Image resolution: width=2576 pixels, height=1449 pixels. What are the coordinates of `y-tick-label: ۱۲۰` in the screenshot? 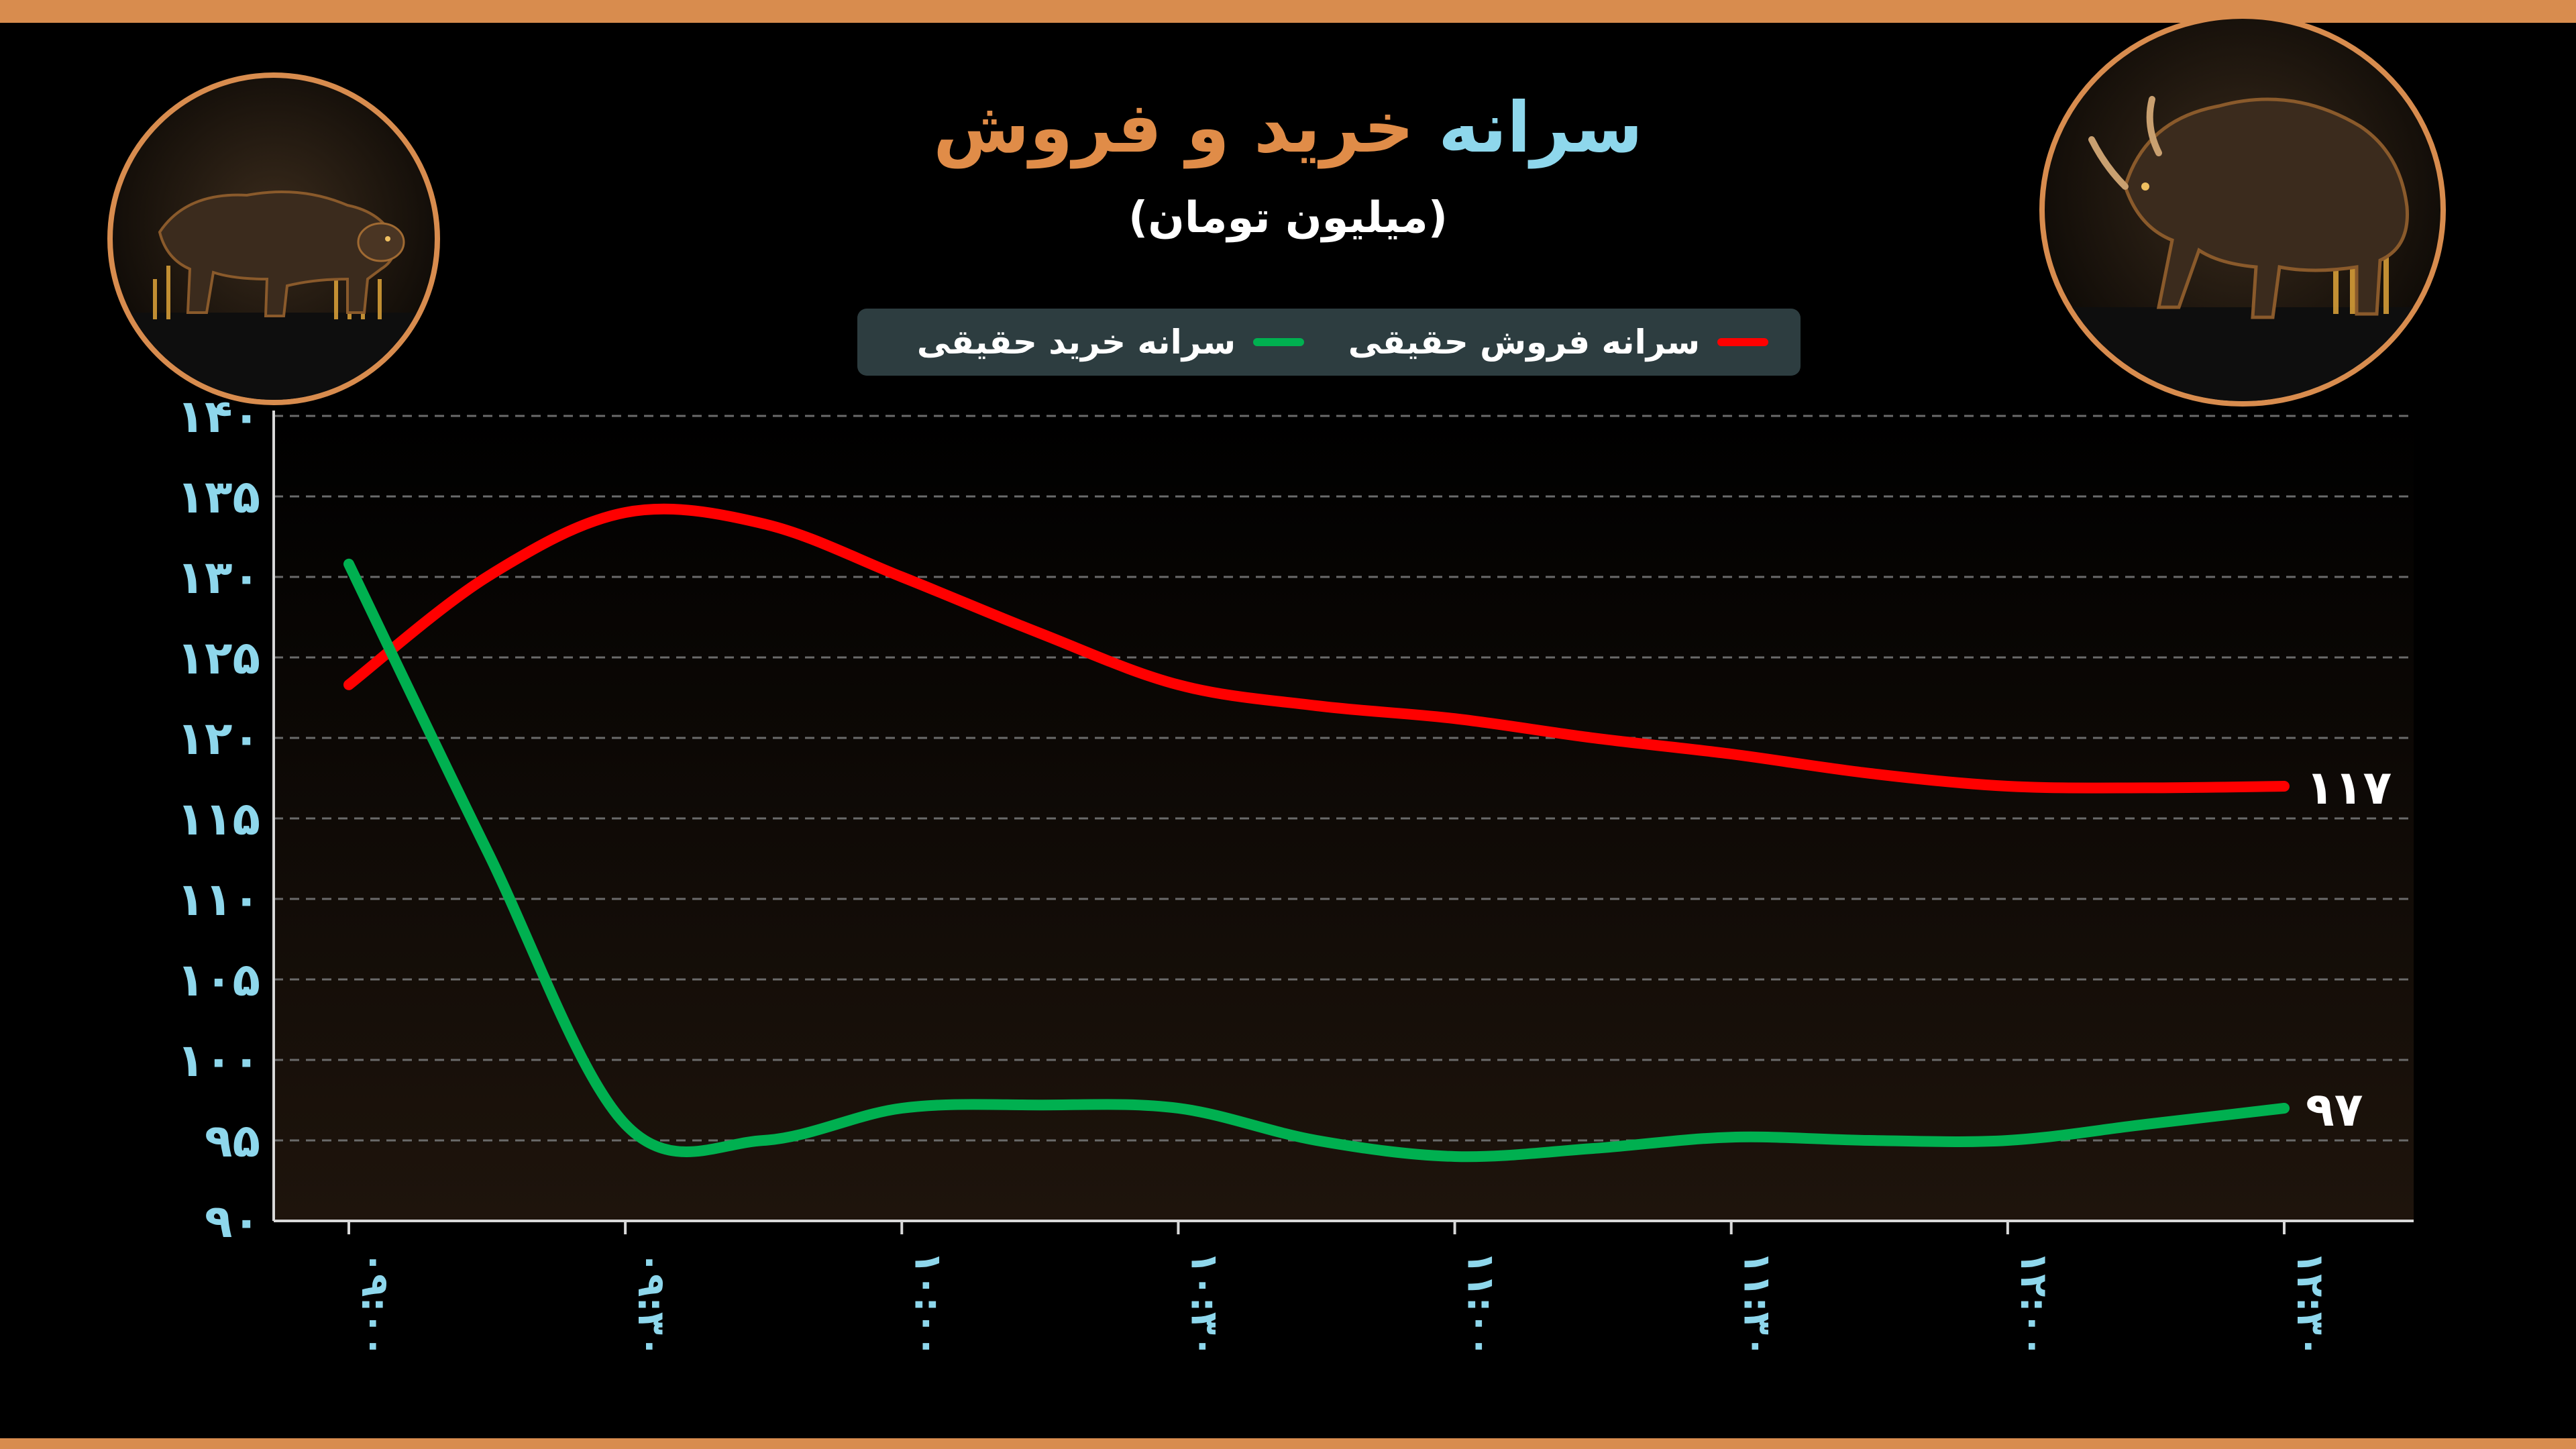 It's located at (218, 738).